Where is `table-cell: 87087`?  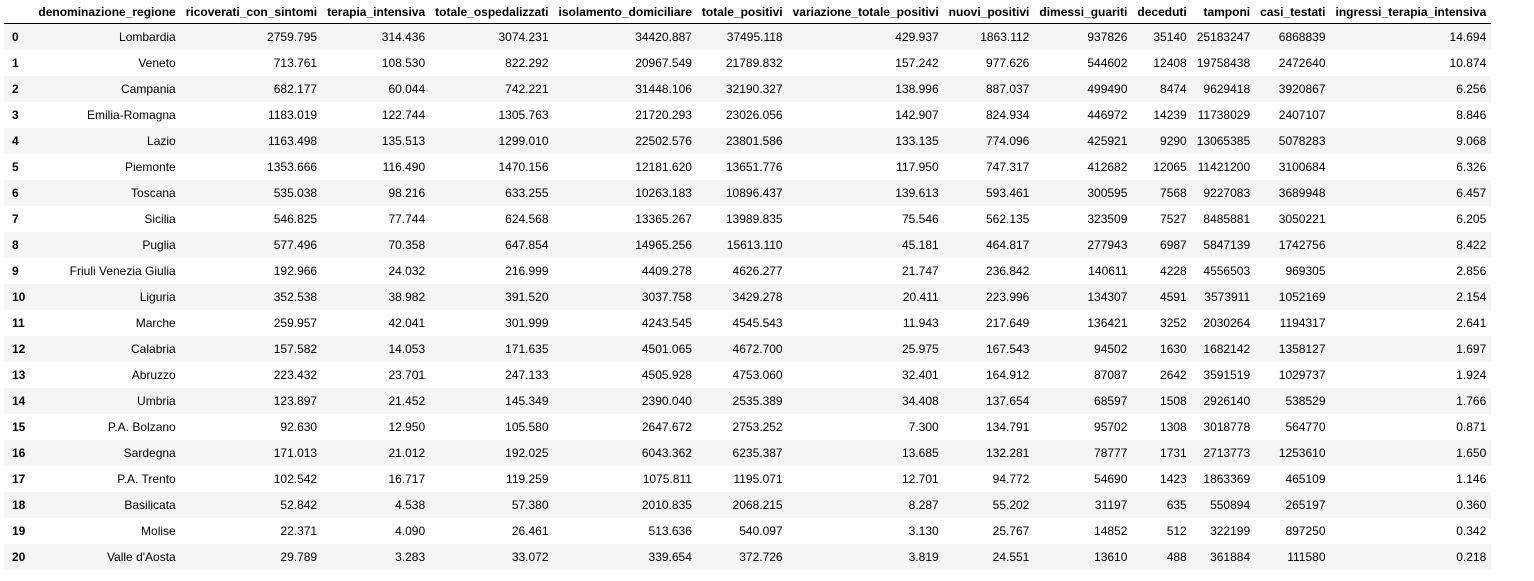 table-cell: 87087 is located at coordinates (1111, 375).